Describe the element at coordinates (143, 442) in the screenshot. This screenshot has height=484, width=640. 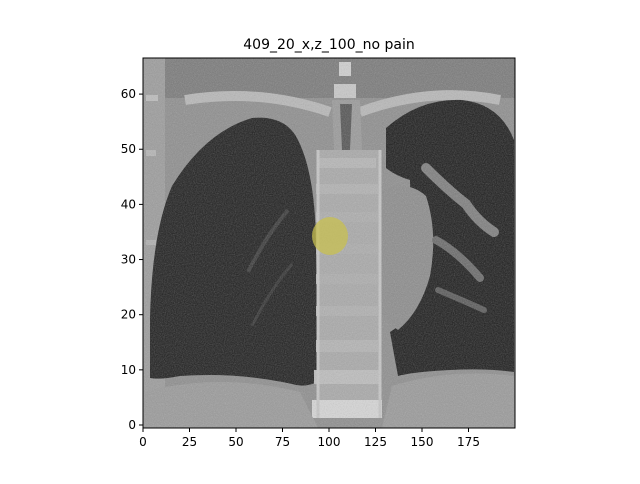
I see `x-tick-label: 0` at that location.